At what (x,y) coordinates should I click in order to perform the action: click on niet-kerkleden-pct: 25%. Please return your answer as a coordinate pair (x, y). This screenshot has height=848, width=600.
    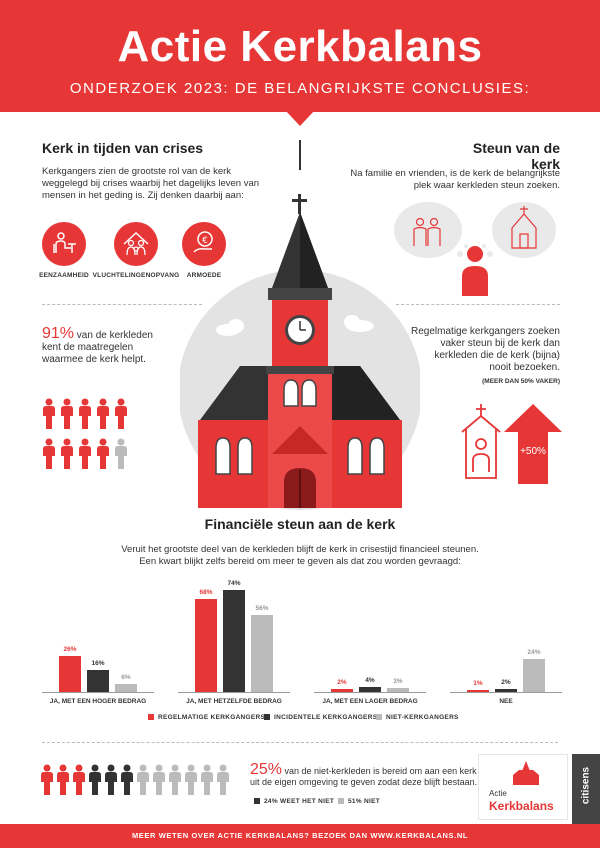
    Looking at the image, I should click on (266, 769).